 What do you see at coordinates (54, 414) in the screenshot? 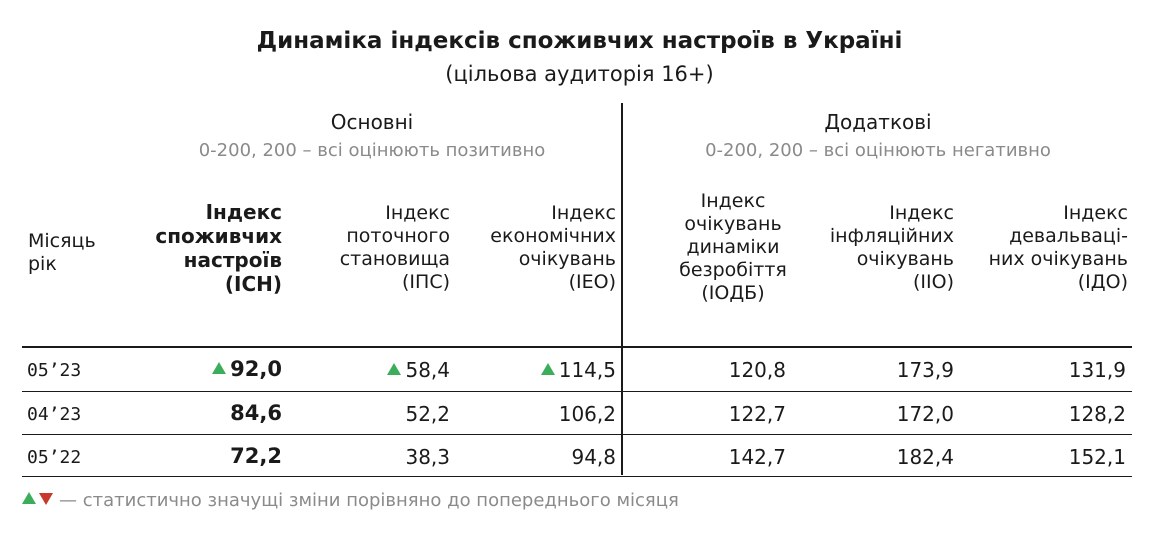
I see `table-row-month: 04’23` at bounding box center [54, 414].